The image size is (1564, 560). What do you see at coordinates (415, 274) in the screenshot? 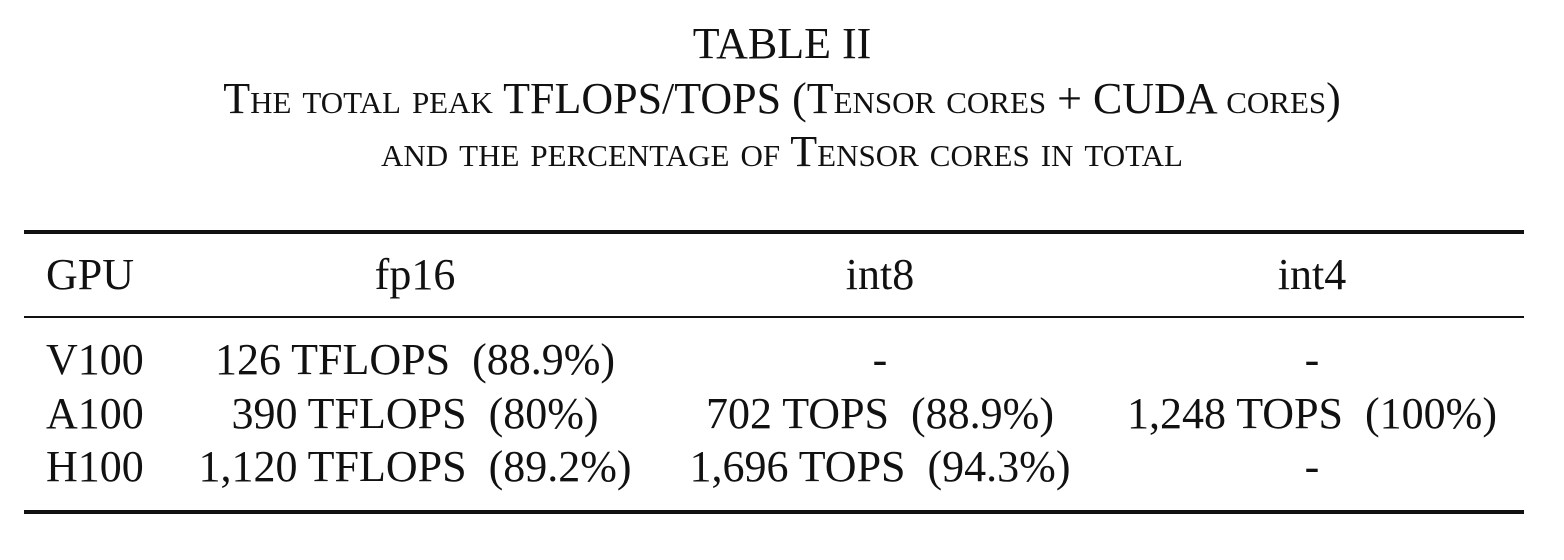
I see `header-fp16: fp16` at bounding box center [415, 274].